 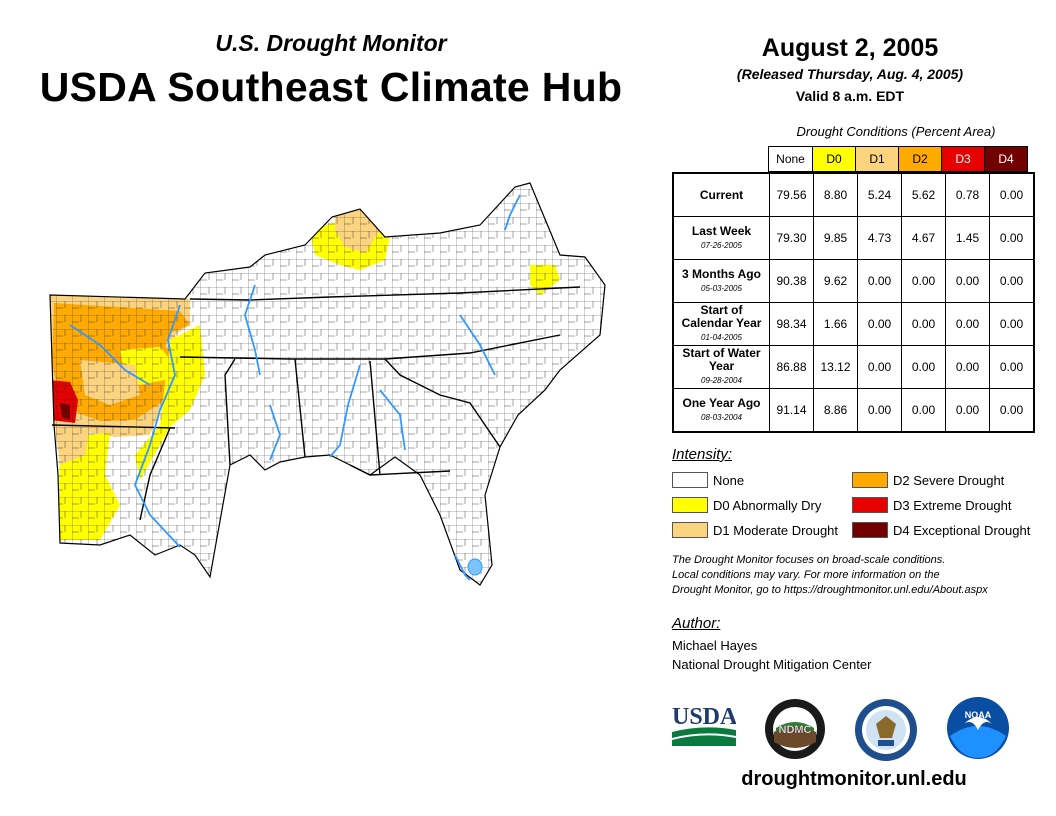 I want to click on noaa-logo: NOAA, so click(x=978, y=728).